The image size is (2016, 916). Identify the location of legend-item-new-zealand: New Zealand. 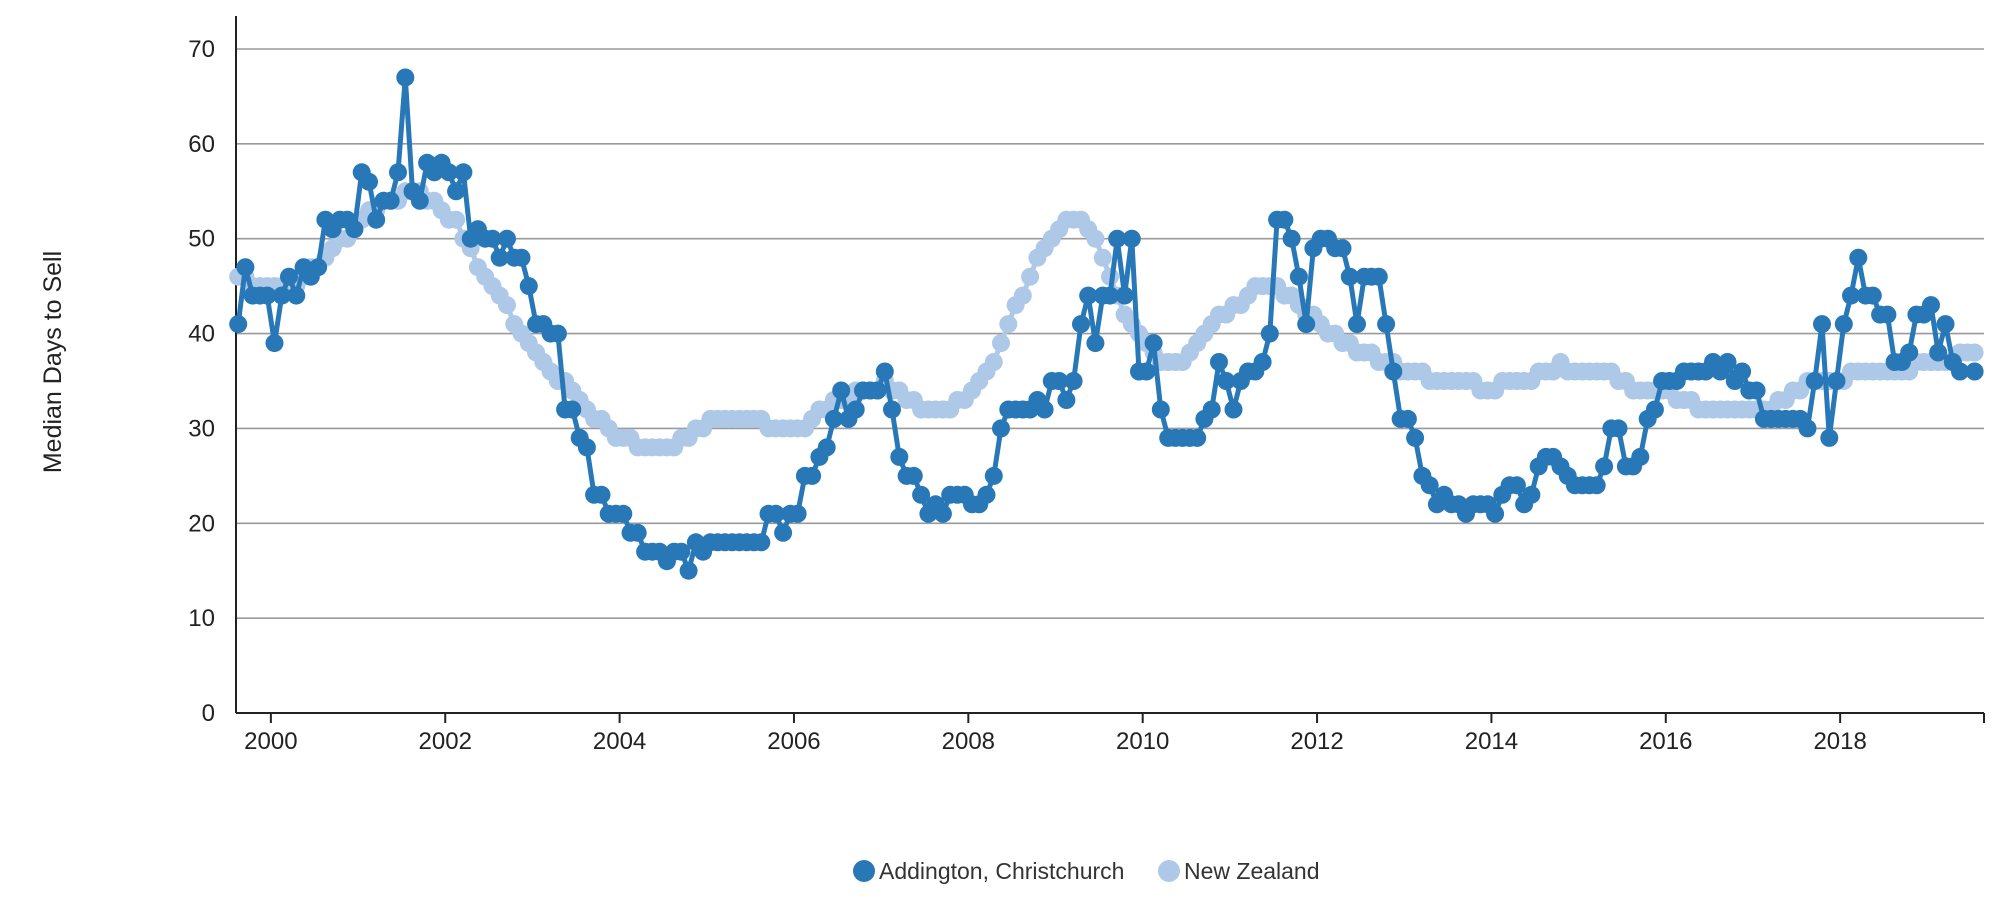
(1239, 871).